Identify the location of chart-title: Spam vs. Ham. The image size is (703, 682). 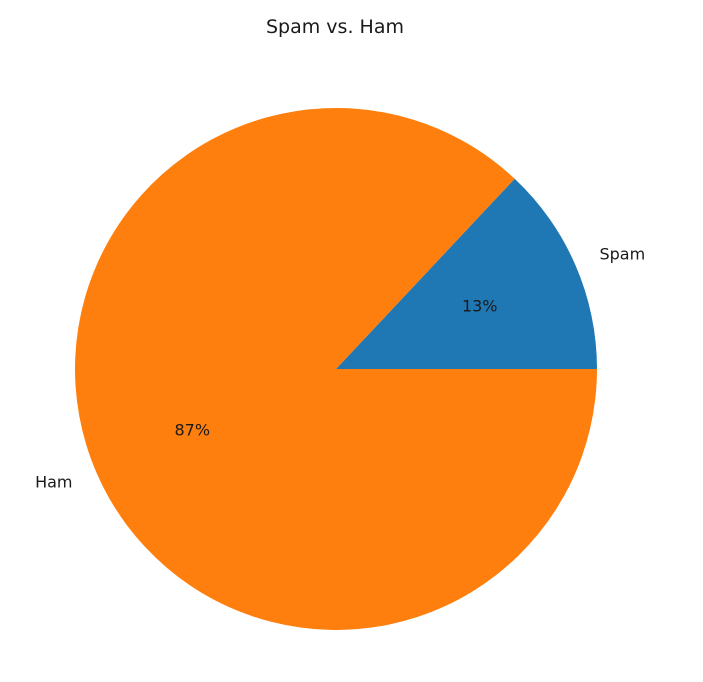
(335, 27).